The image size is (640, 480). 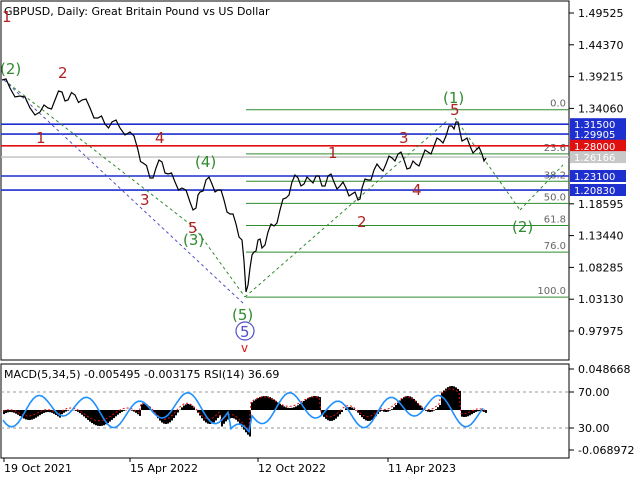 I want to click on wave-label: (5), so click(x=242, y=315).